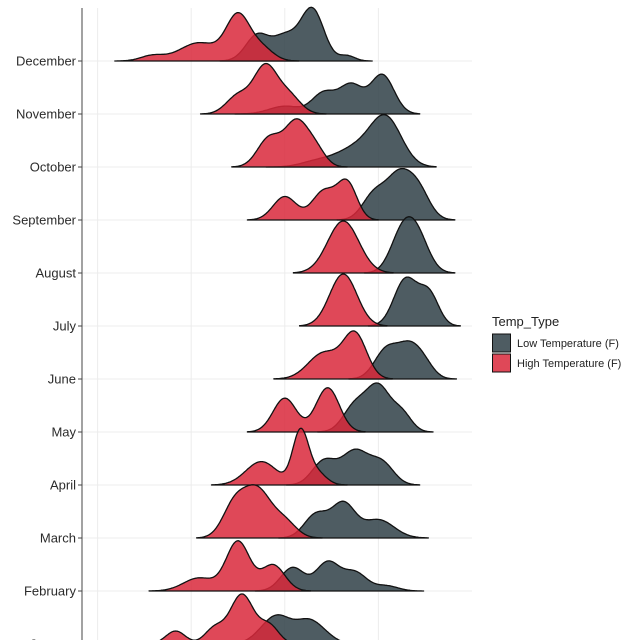  I want to click on y-tick-label: November, so click(46, 114).